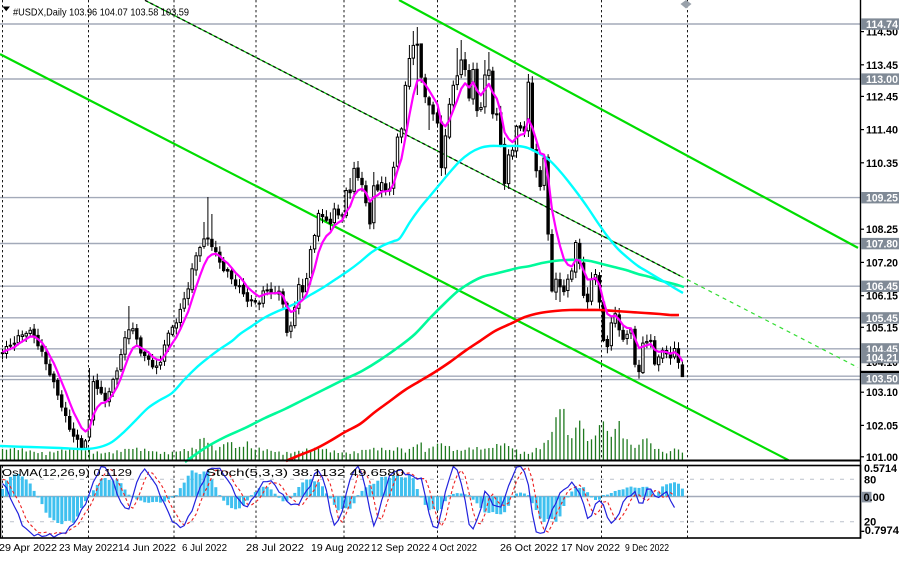 The height and width of the screenshot is (563, 900). I want to click on svg-text: 109.25, so click(882, 199).